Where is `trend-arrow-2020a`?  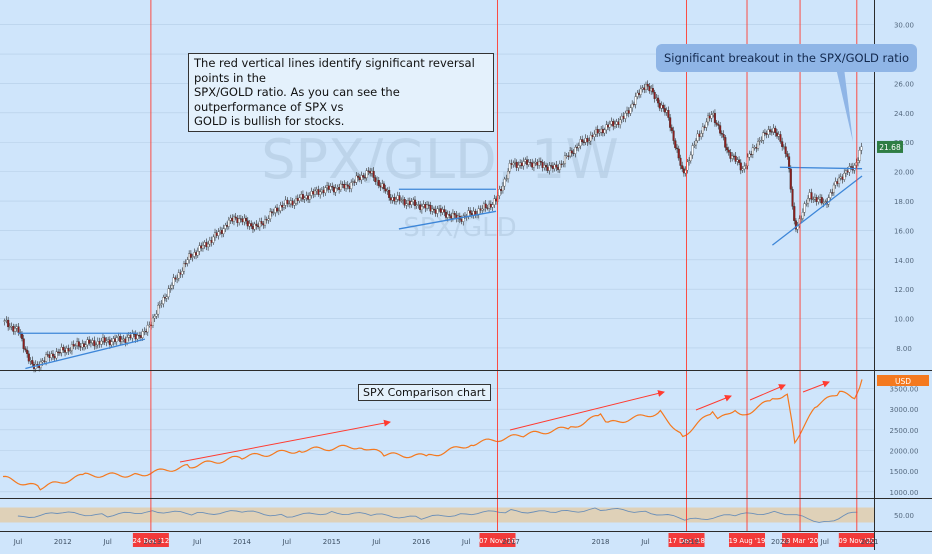 trend-arrow-2020a is located at coordinates (767, 392).